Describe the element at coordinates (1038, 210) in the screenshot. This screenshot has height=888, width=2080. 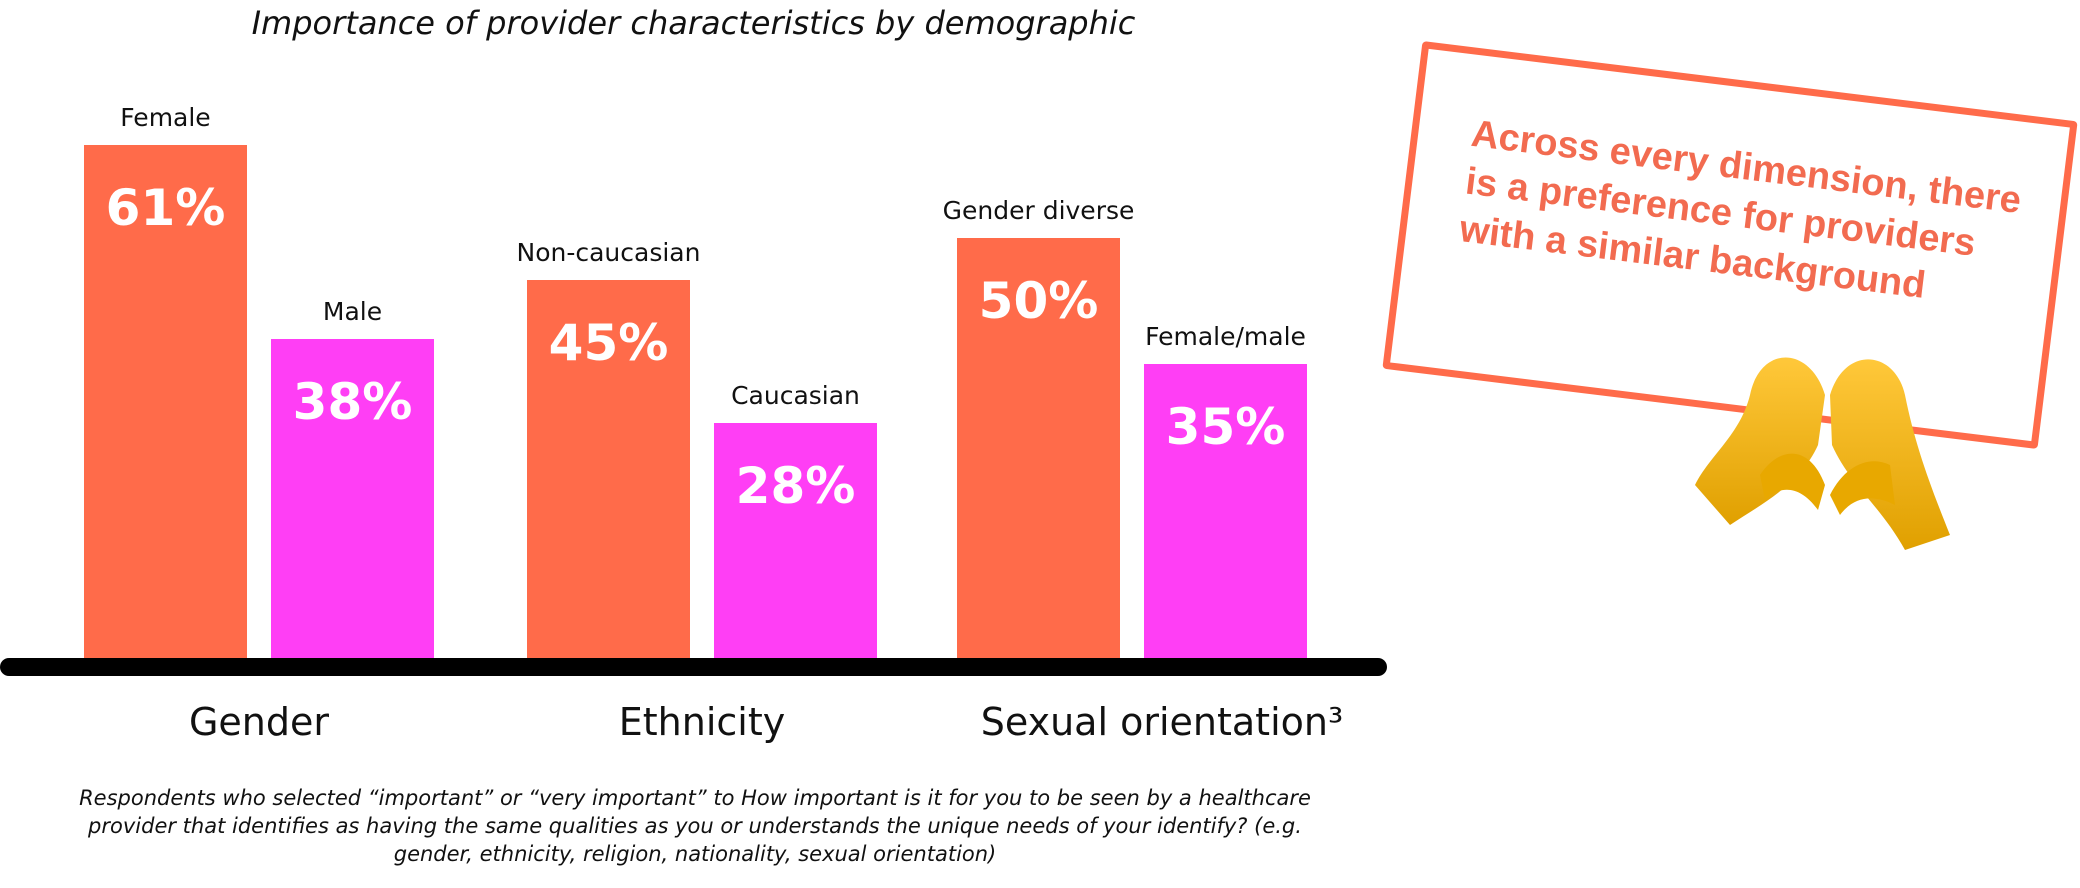
I see `bar-category-label: Gender diverse` at that location.